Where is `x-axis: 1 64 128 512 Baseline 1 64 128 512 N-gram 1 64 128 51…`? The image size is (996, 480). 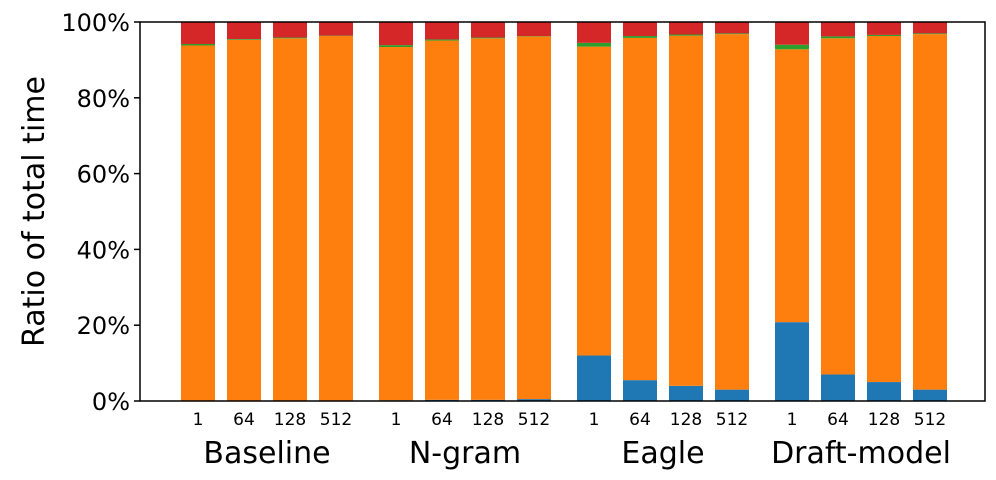
x-axis: 1 64 128 512 Baseline 1 64 128 512 N-gram 1 64 128 51… is located at coordinates (572, 440).